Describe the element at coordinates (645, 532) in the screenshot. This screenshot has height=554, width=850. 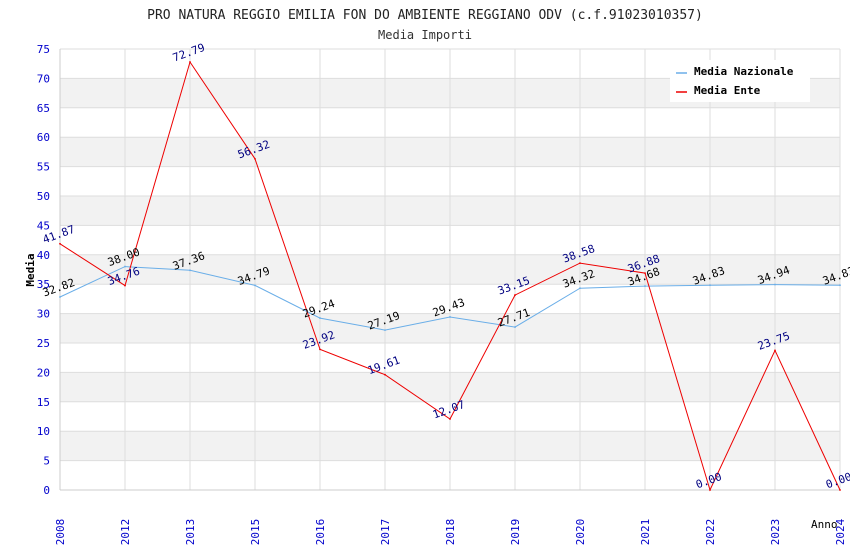
I see `x-tick-label: 2021` at that location.